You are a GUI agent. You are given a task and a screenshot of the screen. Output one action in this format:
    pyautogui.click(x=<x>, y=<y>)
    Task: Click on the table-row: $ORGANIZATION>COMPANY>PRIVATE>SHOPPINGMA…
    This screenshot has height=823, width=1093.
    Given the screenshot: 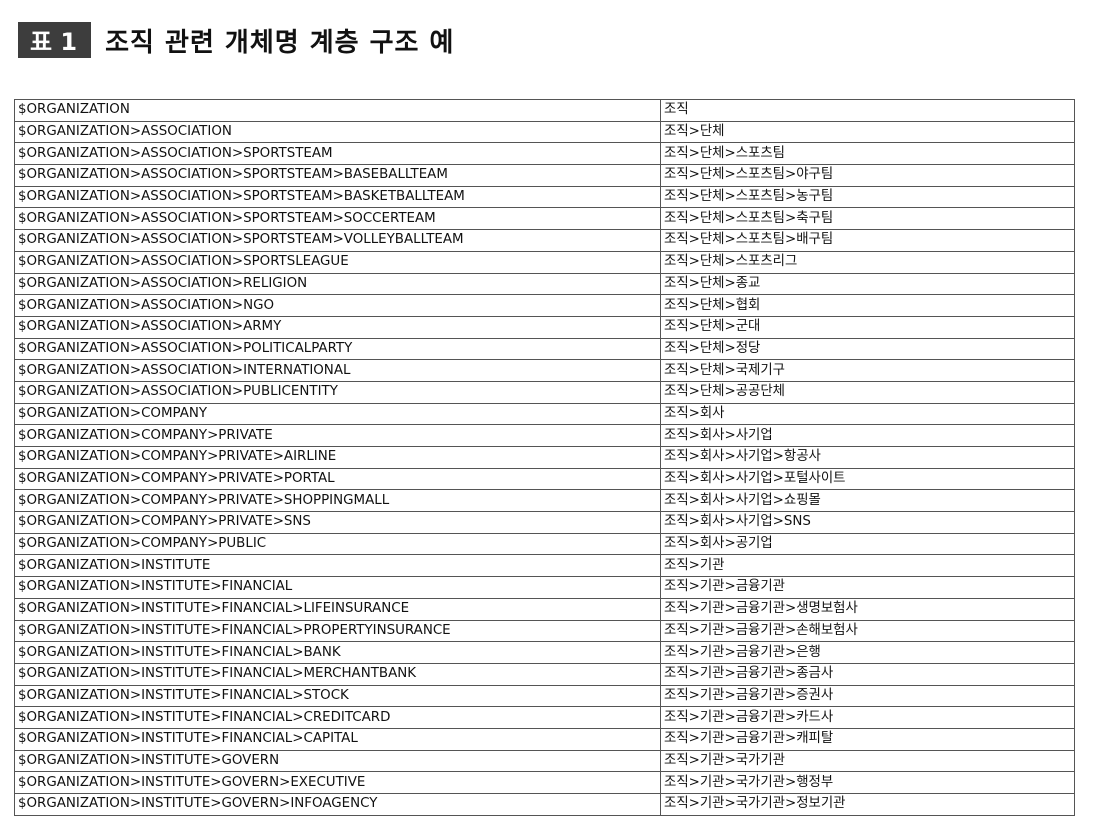 What is the action you would take?
    pyautogui.click(x=544, y=501)
    